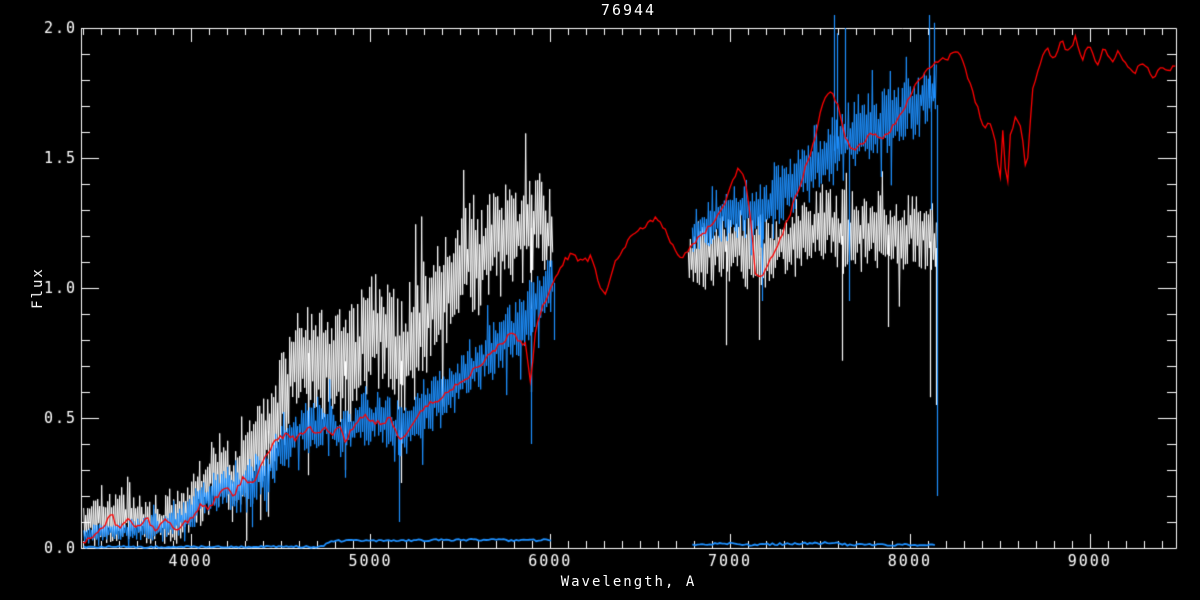  What do you see at coordinates (38, 288) in the screenshot?
I see `y-axis-label: Flux` at bounding box center [38, 288].